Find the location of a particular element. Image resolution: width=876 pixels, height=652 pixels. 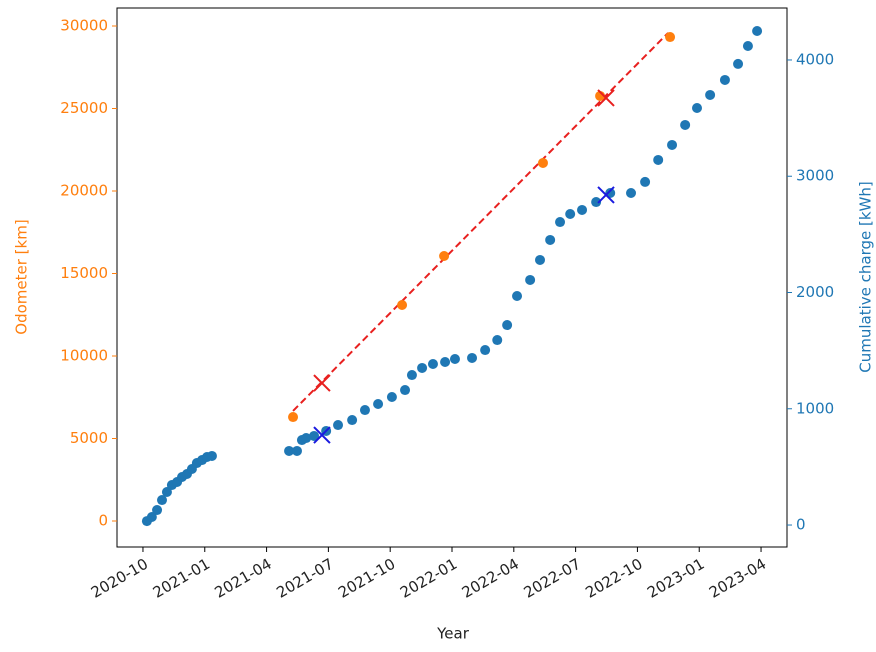

y2-tick-label: 4000 is located at coordinates (815, 59).